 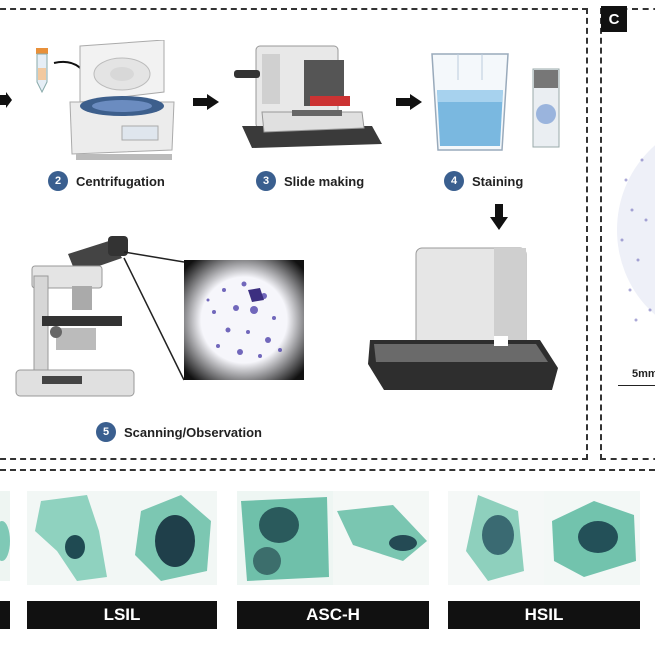 I want to click on step-label-text: Centrifugation, so click(x=120, y=181).